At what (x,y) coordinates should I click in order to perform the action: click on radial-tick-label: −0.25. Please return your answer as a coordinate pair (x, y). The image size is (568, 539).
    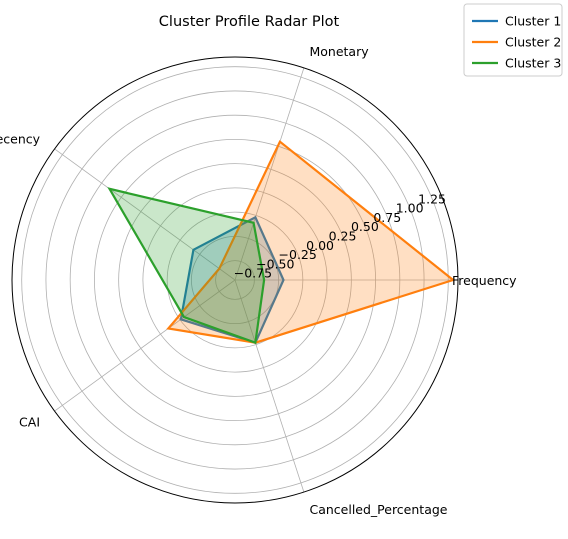
    Looking at the image, I should click on (298, 254).